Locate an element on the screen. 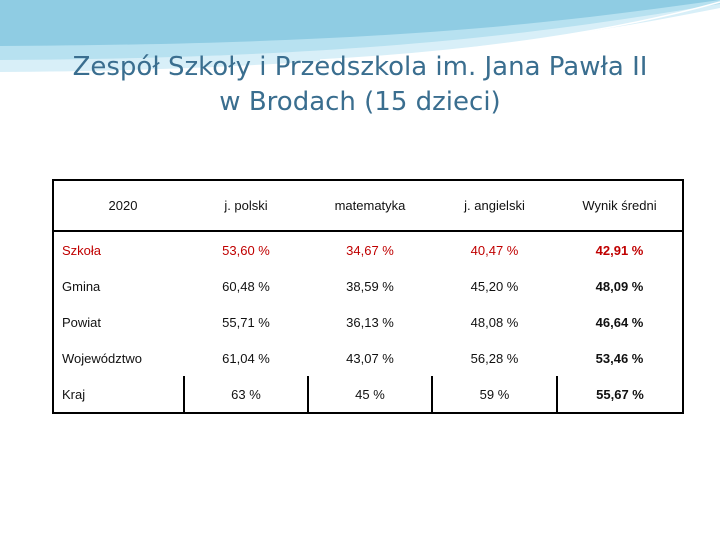  cell-english: 40,47 % is located at coordinates (494, 250).